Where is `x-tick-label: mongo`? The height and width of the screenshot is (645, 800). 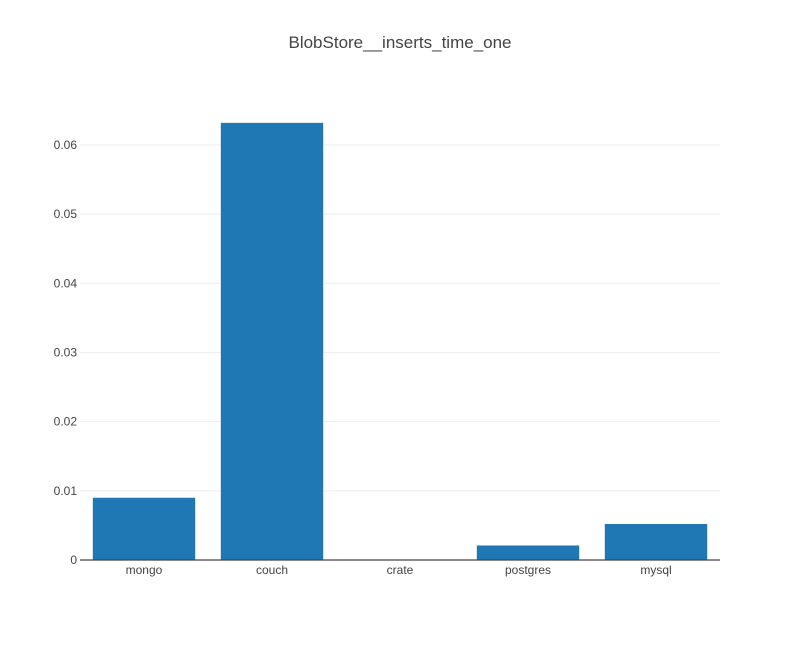 x-tick-label: mongo is located at coordinates (144, 570).